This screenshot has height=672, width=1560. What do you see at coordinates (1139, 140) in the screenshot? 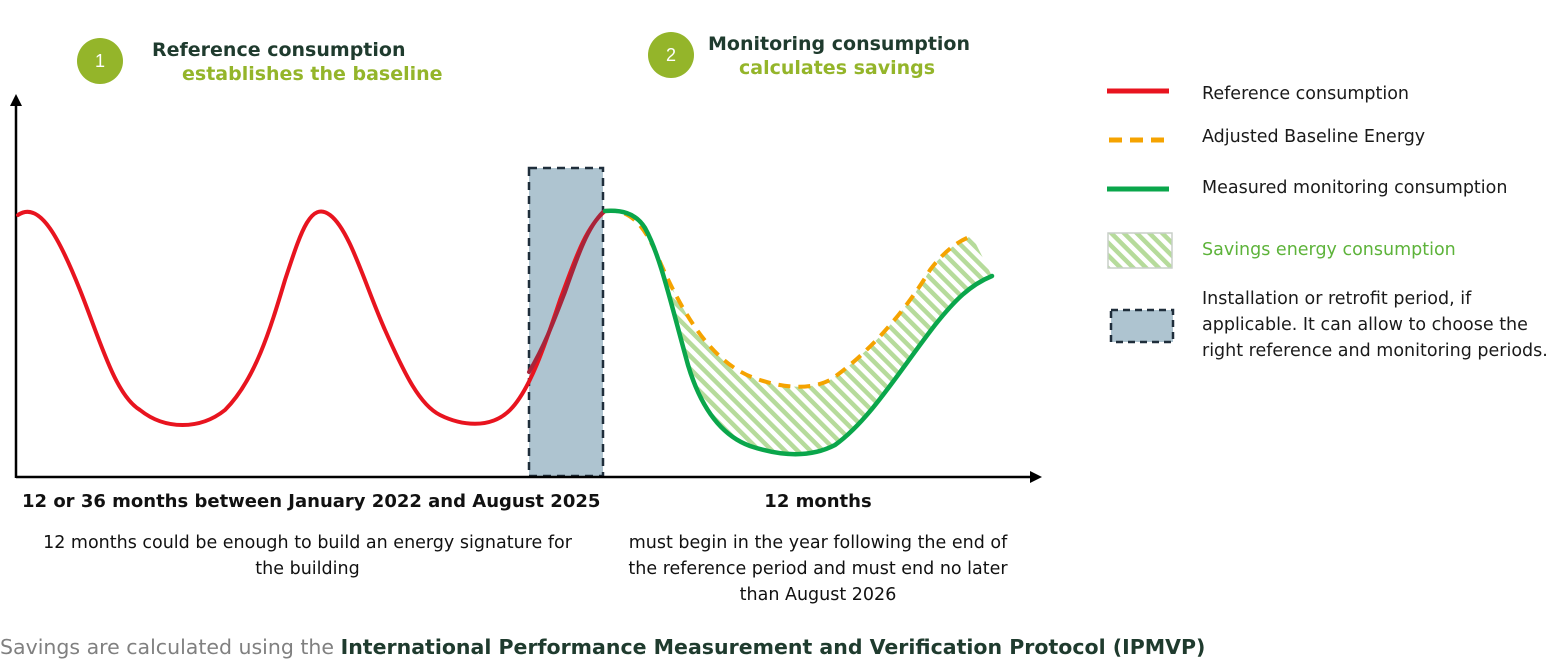
I see `legend-baseline-swatch` at bounding box center [1139, 140].